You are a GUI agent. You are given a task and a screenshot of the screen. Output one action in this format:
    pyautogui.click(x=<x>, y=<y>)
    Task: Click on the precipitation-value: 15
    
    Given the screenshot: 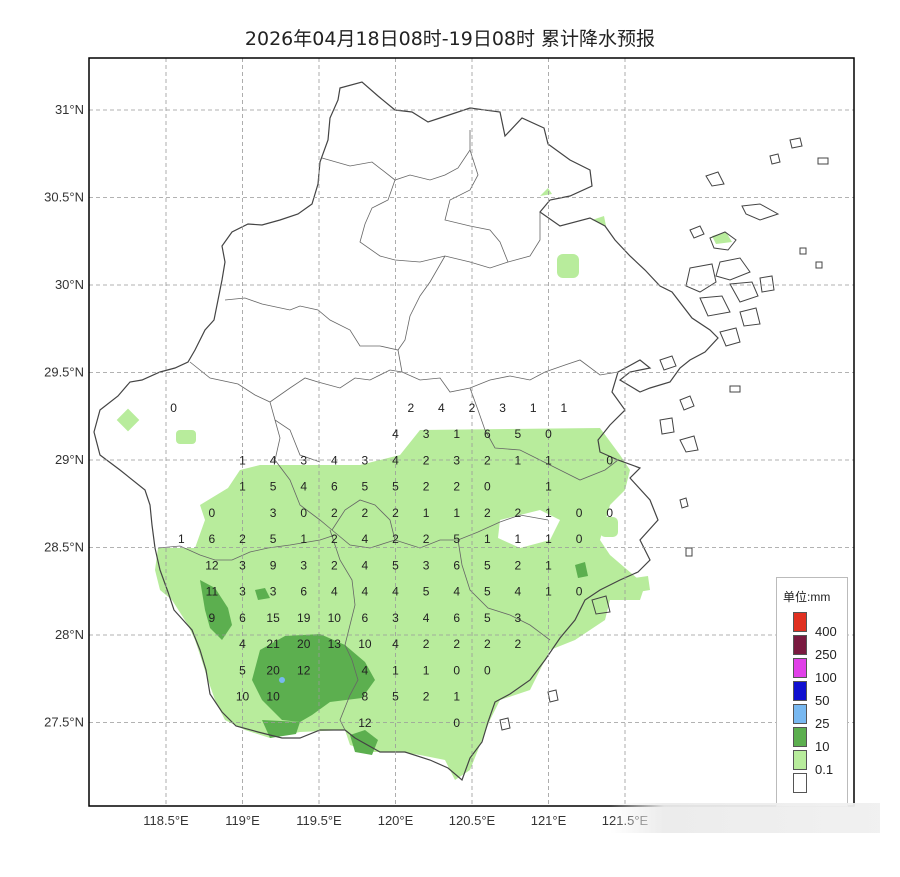 What is the action you would take?
    pyautogui.click(x=273, y=618)
    